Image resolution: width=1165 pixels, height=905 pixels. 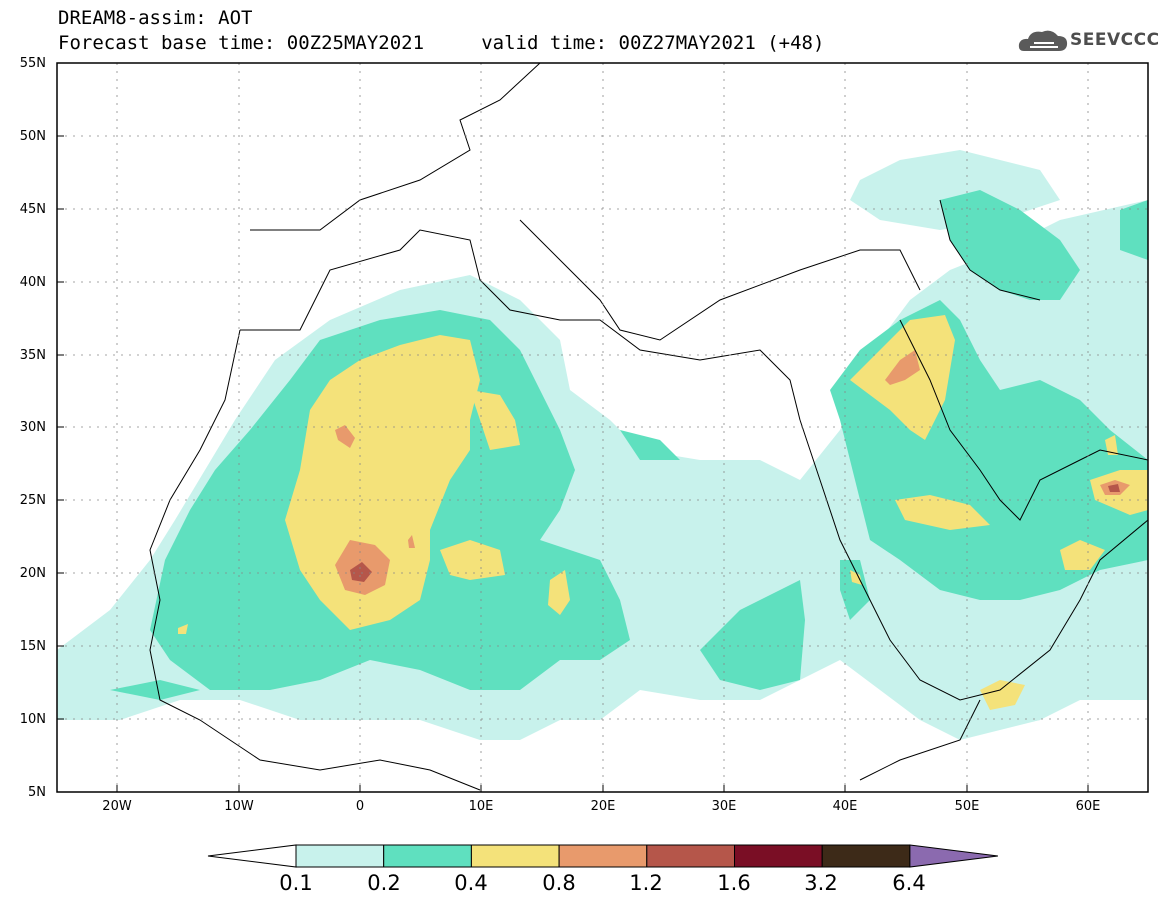 I want to click on colorbar-label: 0.1, so click(x=296, y=883).